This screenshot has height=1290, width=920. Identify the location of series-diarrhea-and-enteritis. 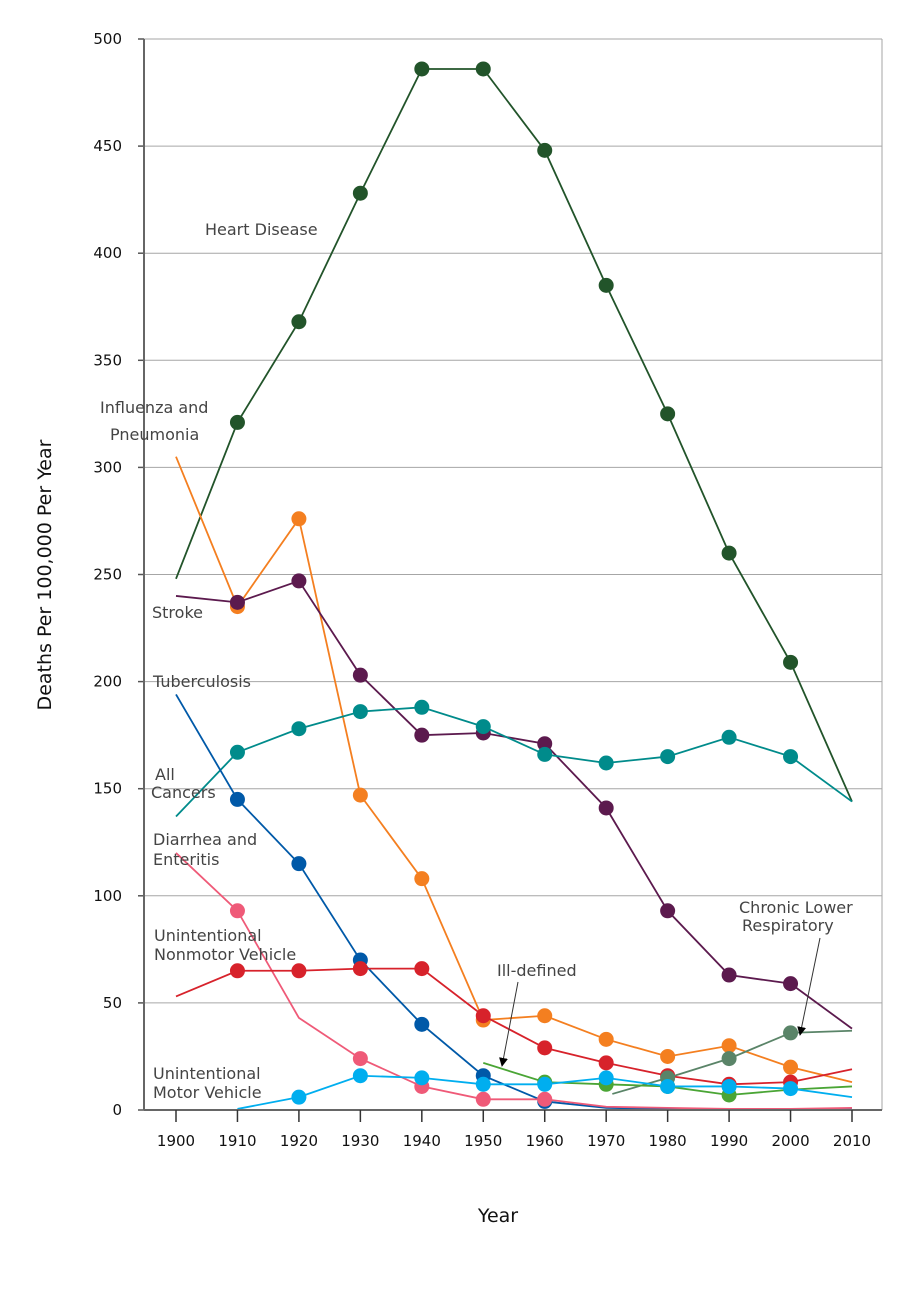
(514, 981).